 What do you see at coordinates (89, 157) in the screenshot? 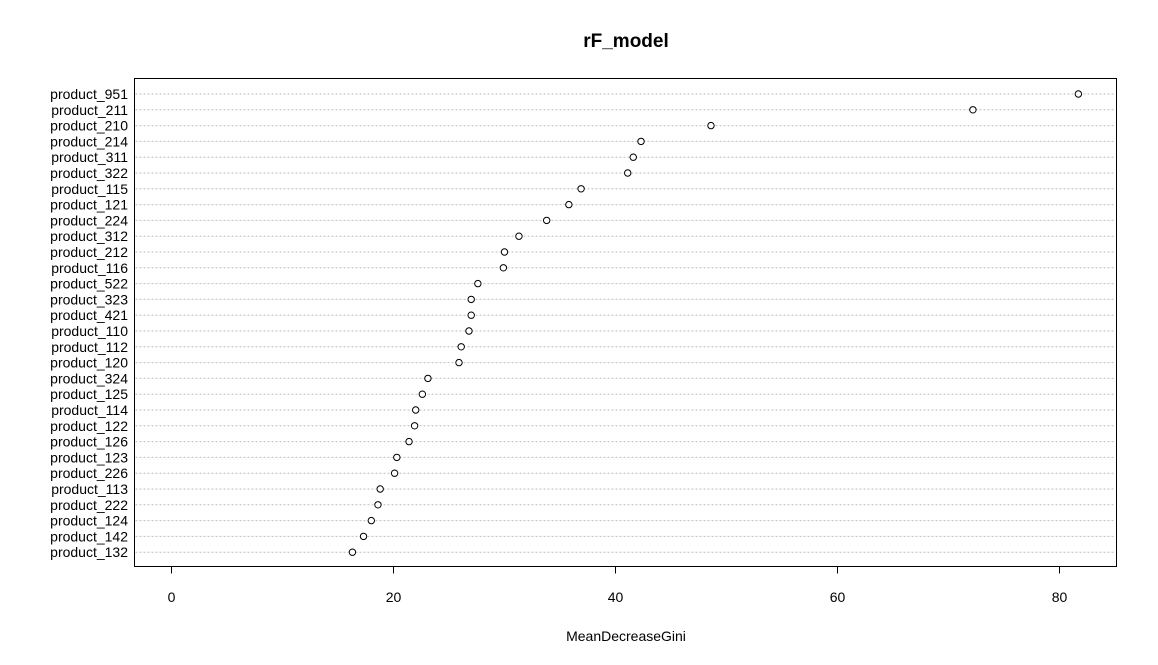
I see `y-tick-label: product_311` at bounding box center [89, 157].